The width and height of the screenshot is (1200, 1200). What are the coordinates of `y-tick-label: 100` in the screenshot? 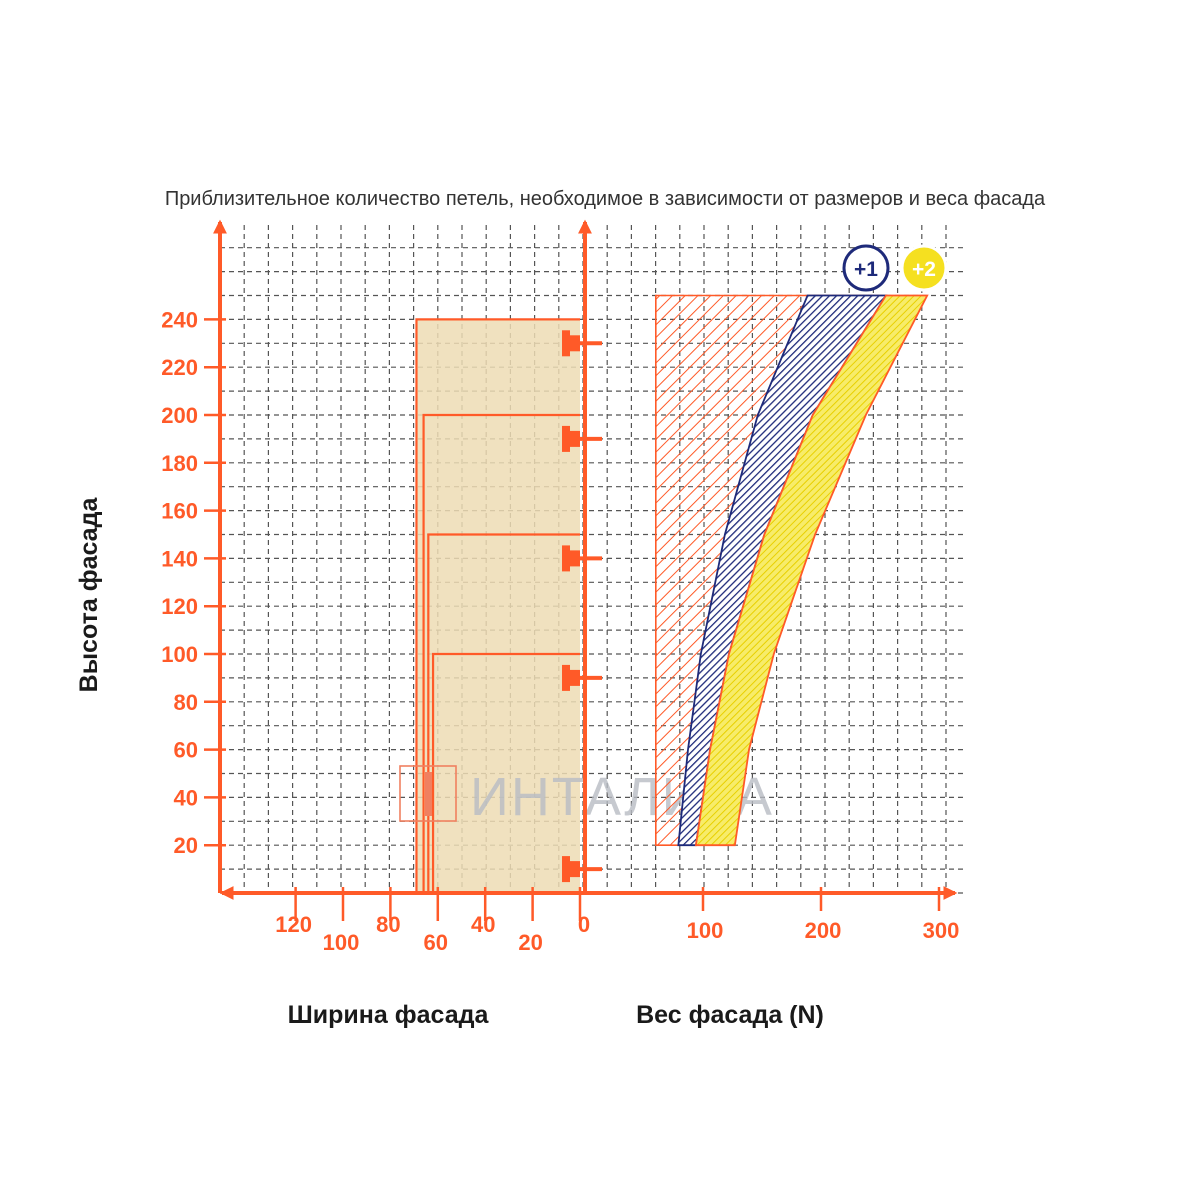 It's located at (179, 654).